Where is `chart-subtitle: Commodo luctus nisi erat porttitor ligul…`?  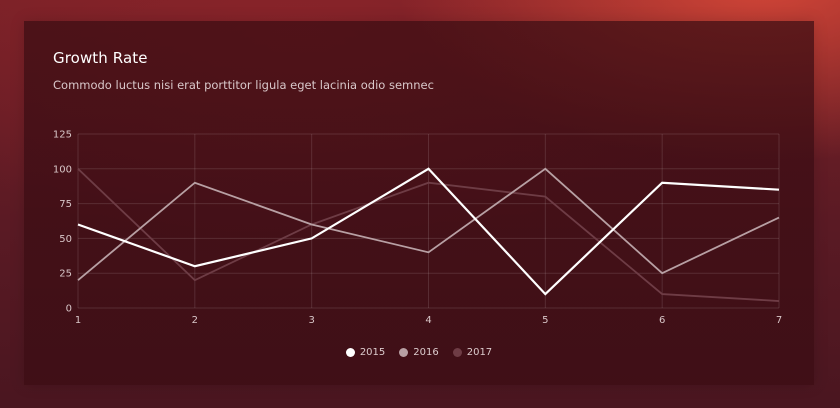
chart-subtitle: Commodo luctus nisi erat porttitor ligul… is located at coordinates (243, 85).